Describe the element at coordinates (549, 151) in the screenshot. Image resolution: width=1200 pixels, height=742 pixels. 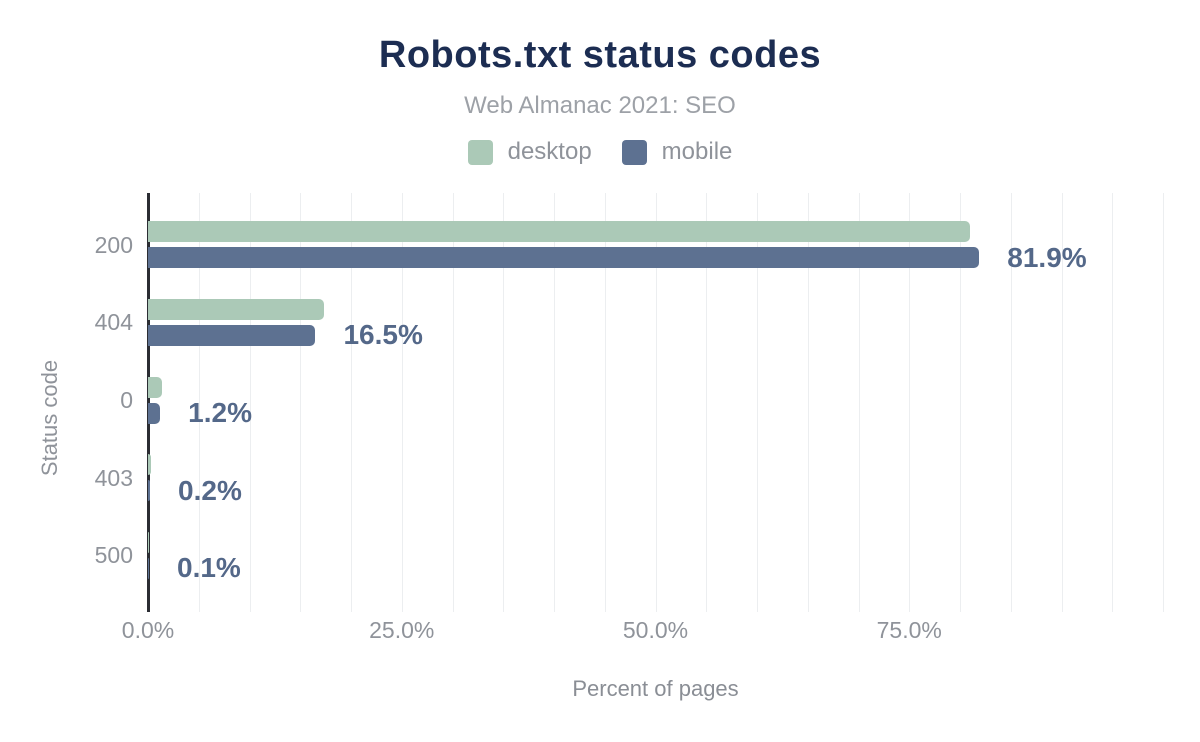
I see `legend-label-desktop: desktop` at that location.